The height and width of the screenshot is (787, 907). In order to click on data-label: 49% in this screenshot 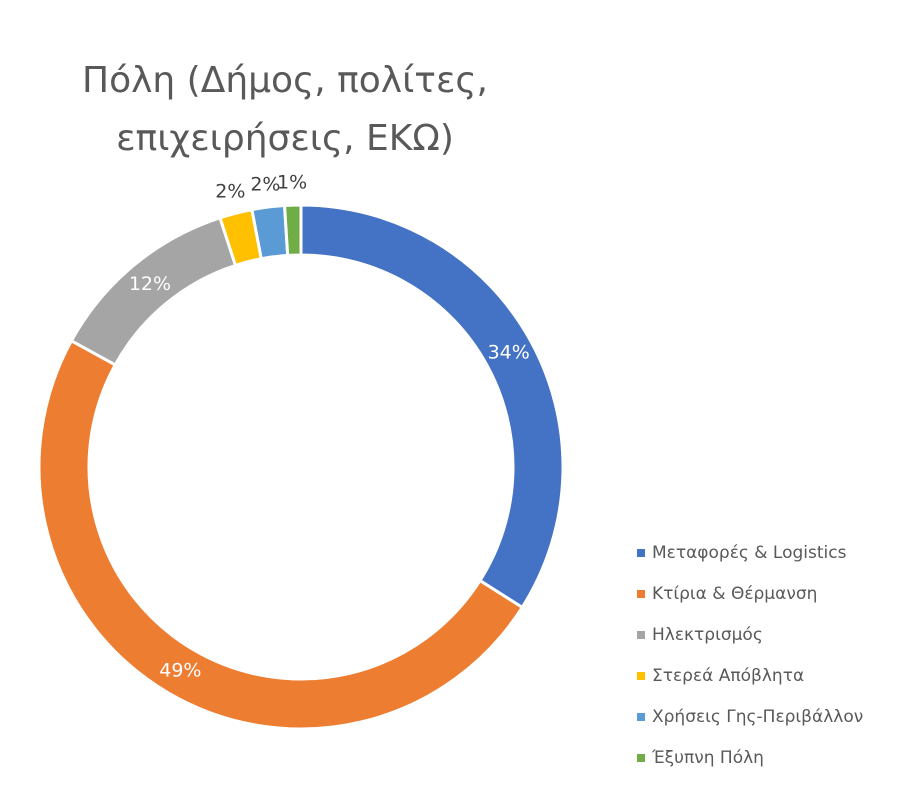, I will do `click(180, 670)`.